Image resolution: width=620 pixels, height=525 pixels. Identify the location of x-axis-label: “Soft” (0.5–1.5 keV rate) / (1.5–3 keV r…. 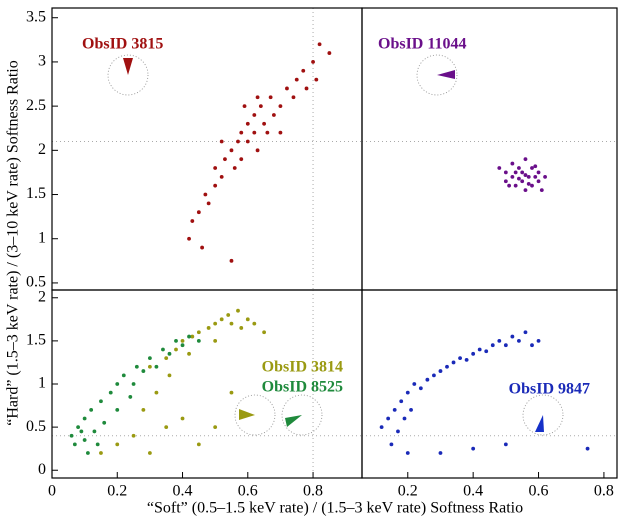
(335, 508).